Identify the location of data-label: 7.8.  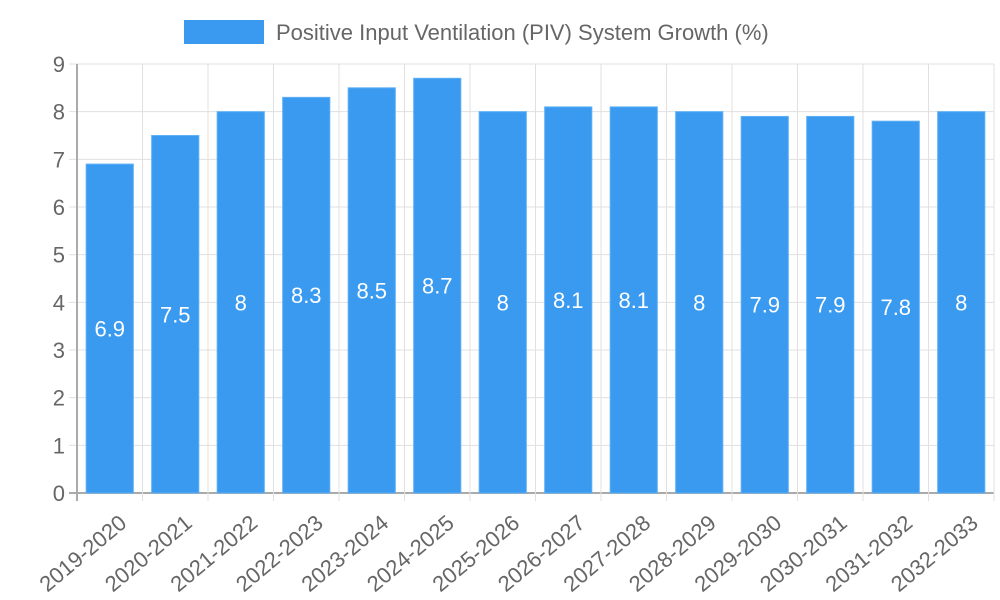
(895, 307).